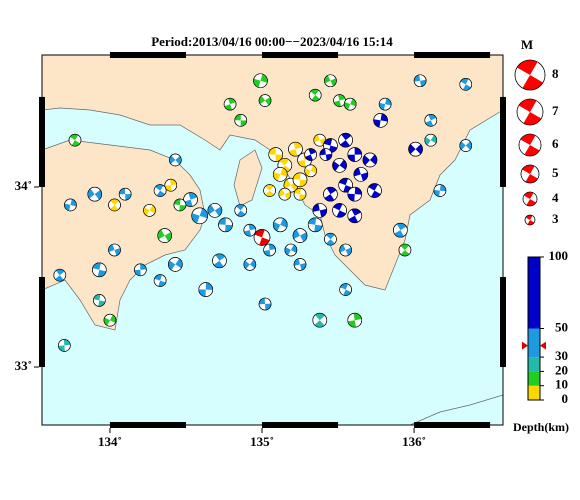  What do you see at coordinates (555, 143) in the screenshot?
I see `magnitude-legend-label: 6` at bounding box center [555, 143].